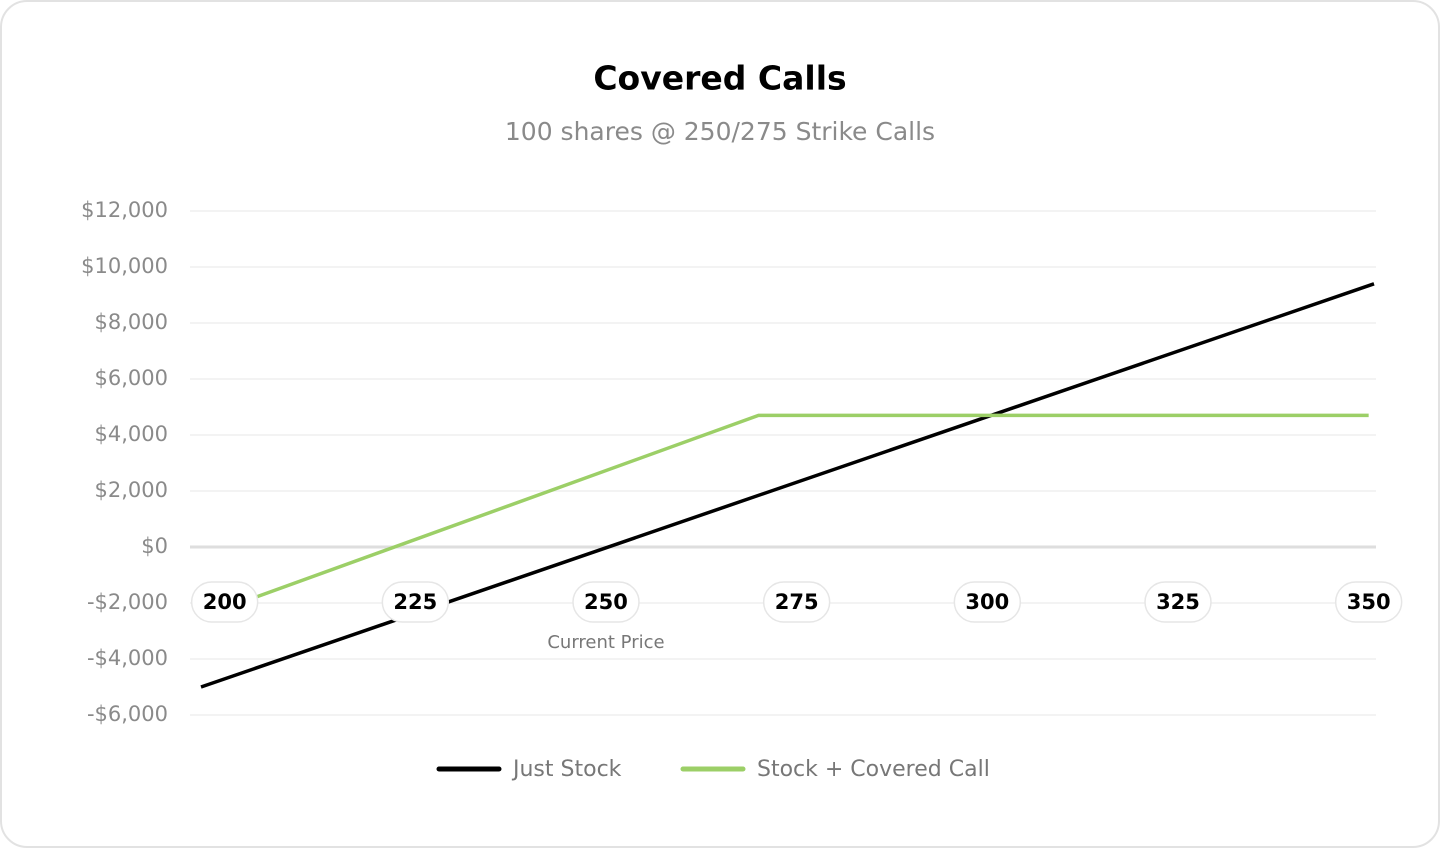  What do you see at coordinates (131, 322) in the screenshot?
I see `y-tick-label: $8,000` at bounding box center [131, 322].